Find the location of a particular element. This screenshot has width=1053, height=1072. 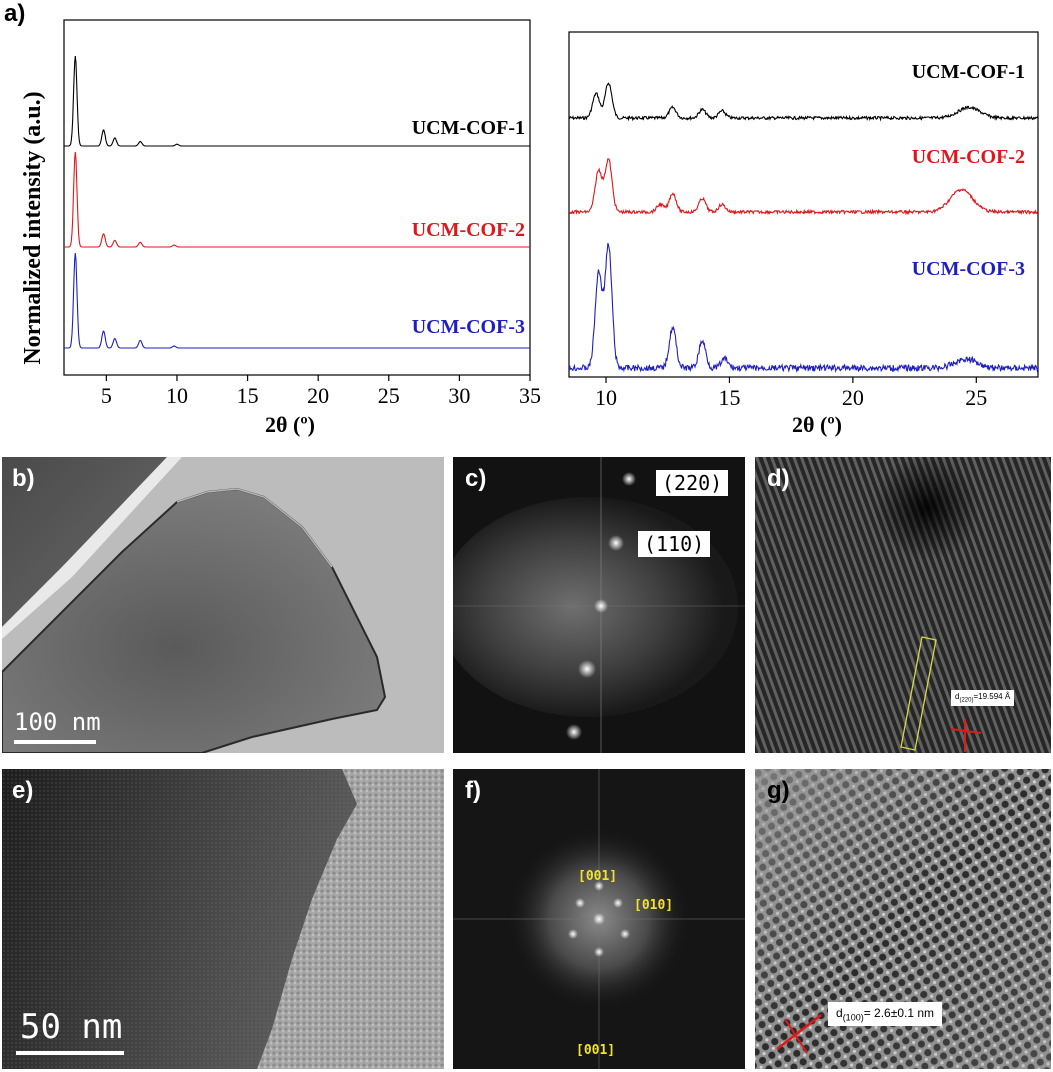

x-ticks-right: 10 15 20 25 is located at coordinates (791, 393).